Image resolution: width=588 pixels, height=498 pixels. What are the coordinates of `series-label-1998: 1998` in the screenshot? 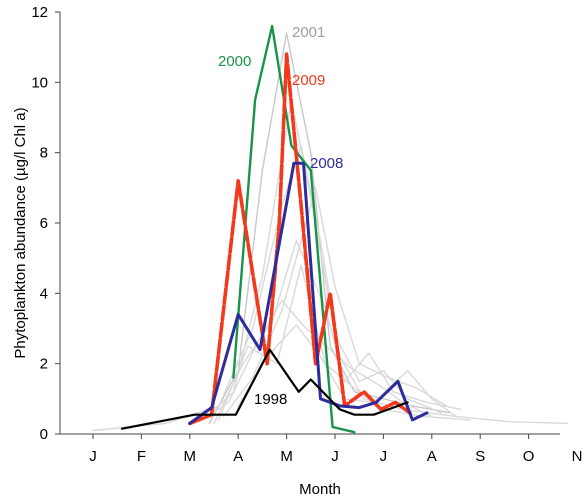 It's located at (270, 399).